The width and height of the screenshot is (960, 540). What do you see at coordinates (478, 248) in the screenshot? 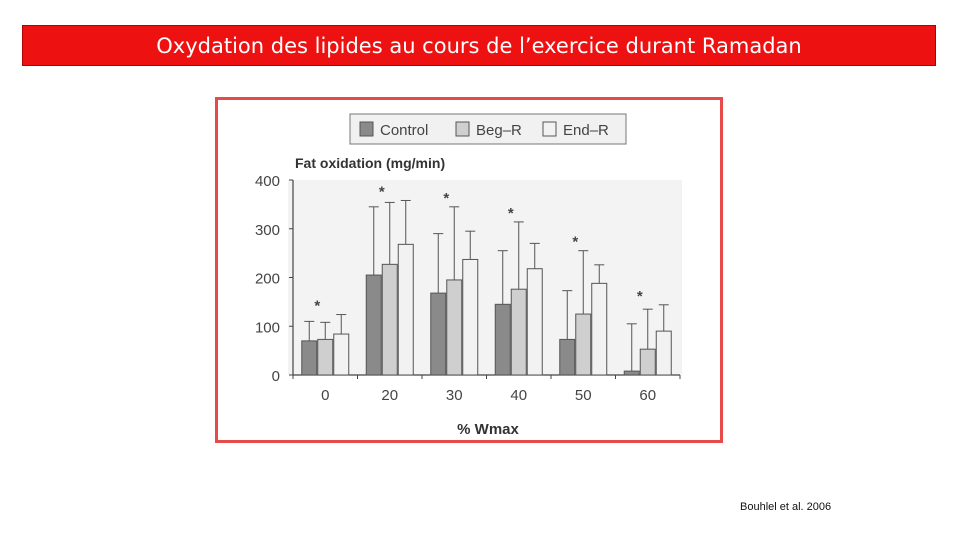
I see `annotations: * * * * * *` at bounding box center [478, 248].